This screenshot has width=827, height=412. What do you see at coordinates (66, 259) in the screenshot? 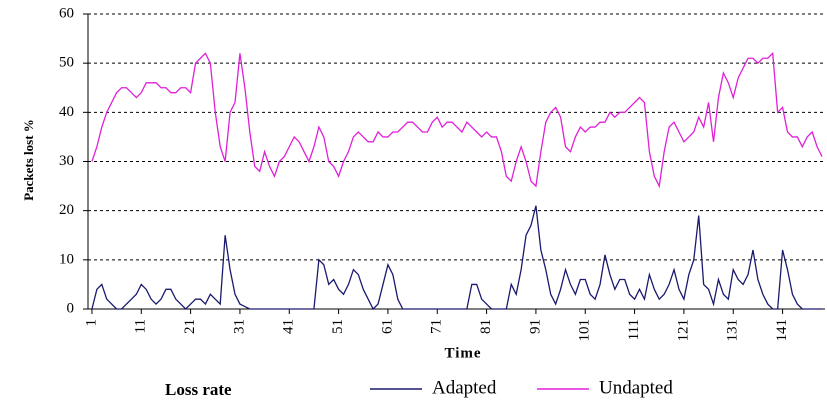
I see `y-tick-label: 10` at bounding box center [66, 259].